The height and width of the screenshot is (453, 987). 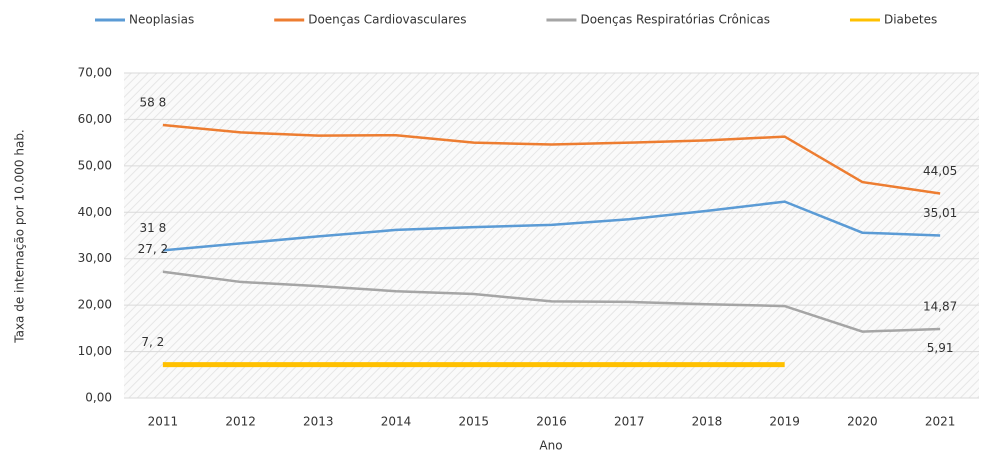 What do you see at coordinates (550, 446) in the screenshot?
I see `x-axis-label: Ano` at bounding box center [550, 446].